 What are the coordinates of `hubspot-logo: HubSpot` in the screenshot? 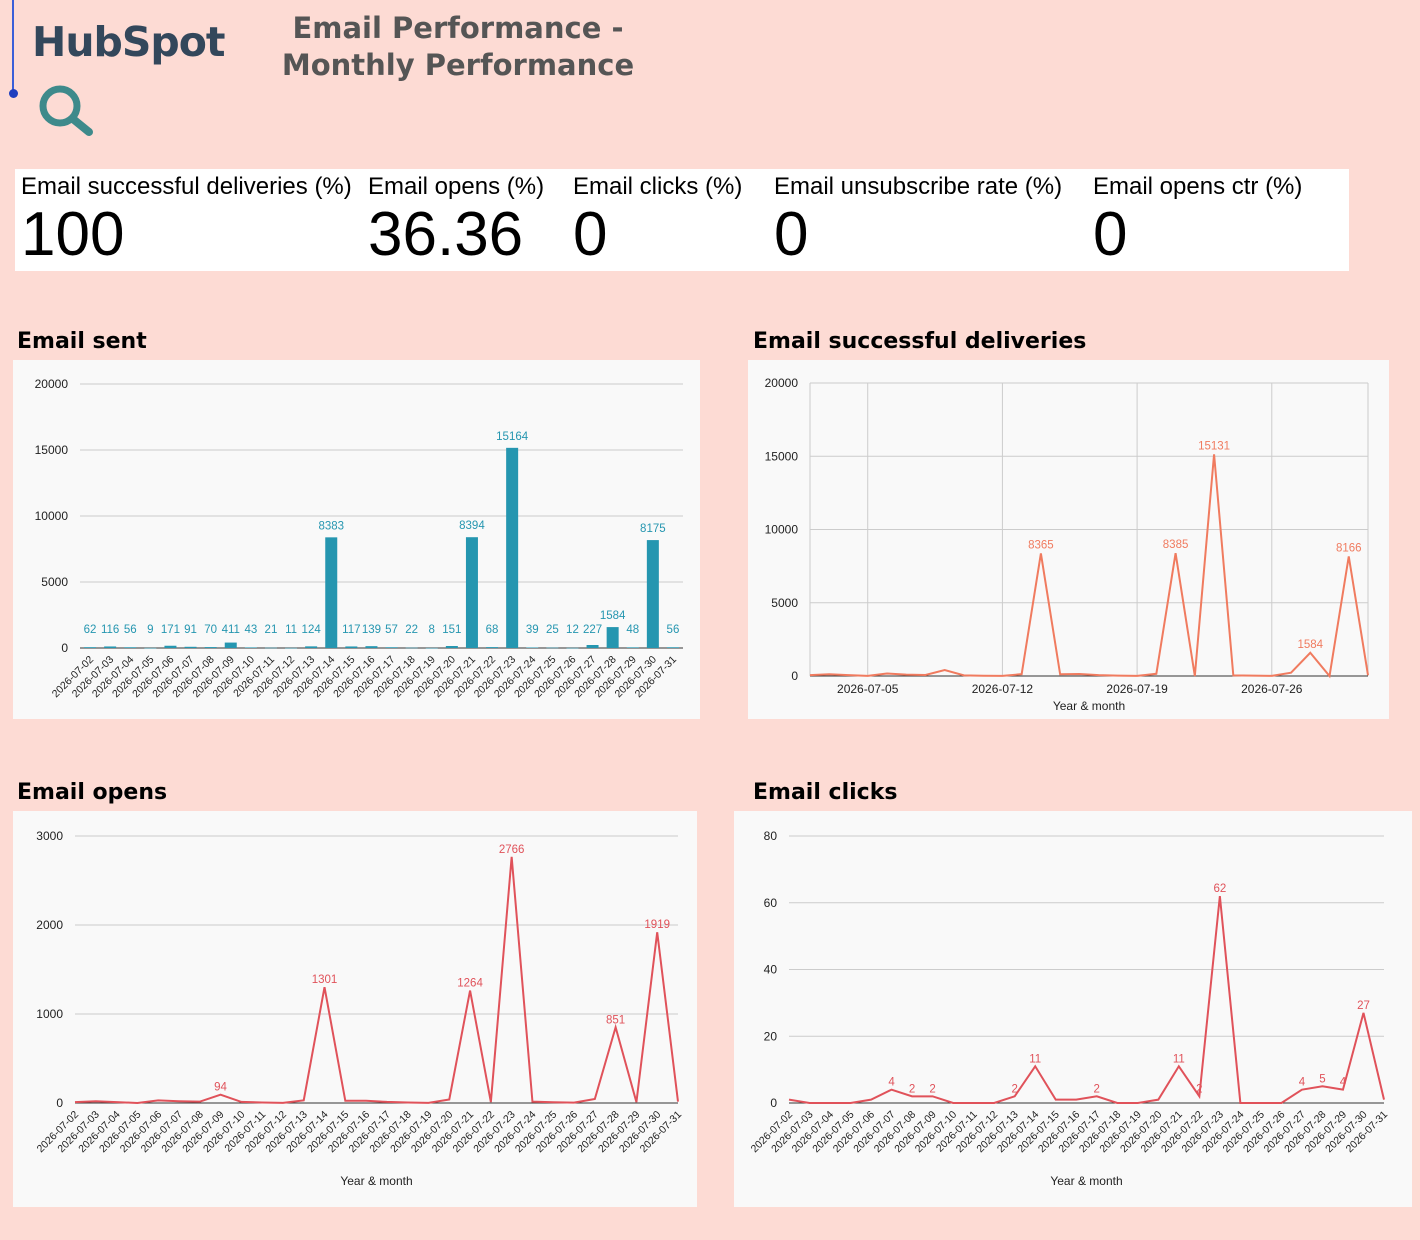 It's located at (128, 42).